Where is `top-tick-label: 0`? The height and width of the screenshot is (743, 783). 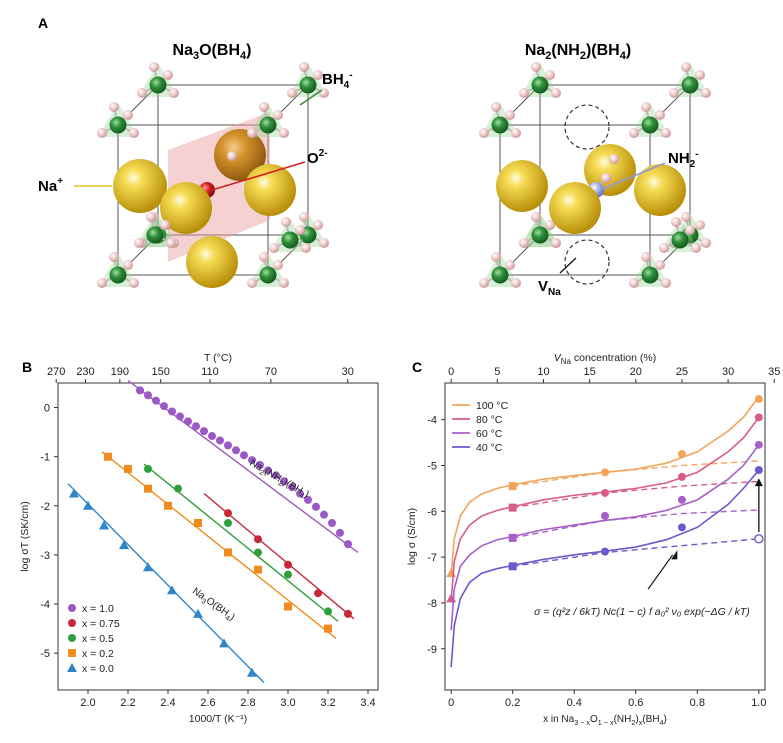 top-tick-label: 0 is located at coordinates (451, 372).